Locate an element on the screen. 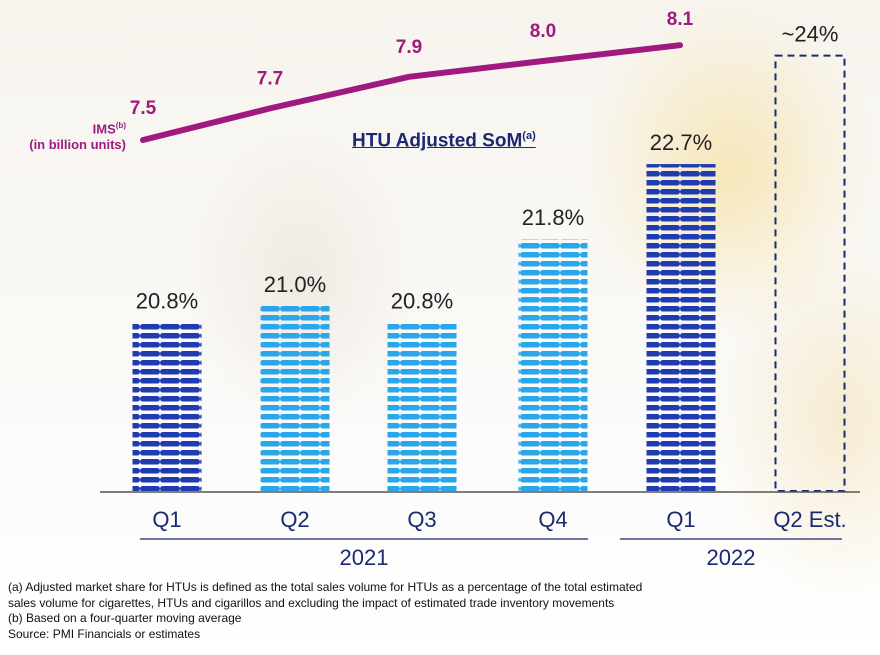 The height and width of the screenshot is (655, 880). bar-value-label-4: 22.7% is located at coordinates (681, 142).